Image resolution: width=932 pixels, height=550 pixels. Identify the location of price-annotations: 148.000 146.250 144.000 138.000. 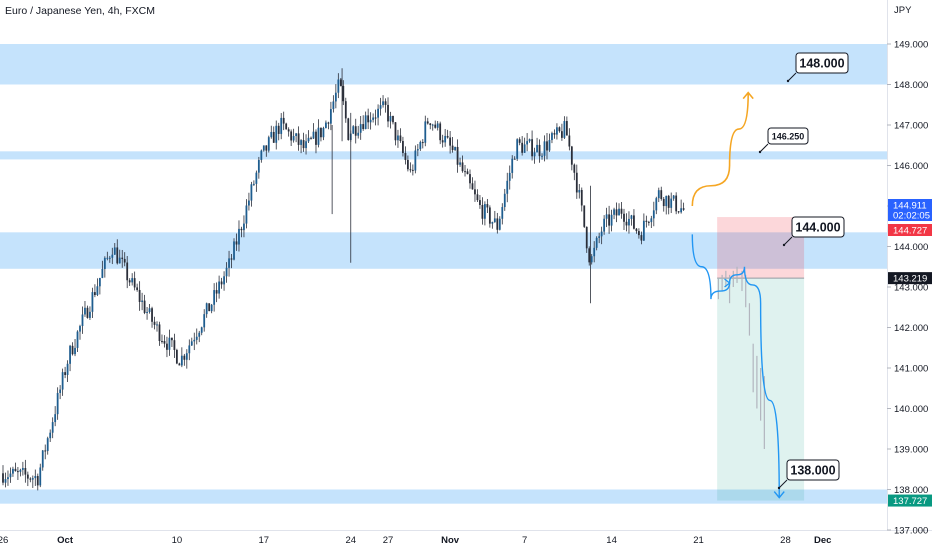
(803, 271).